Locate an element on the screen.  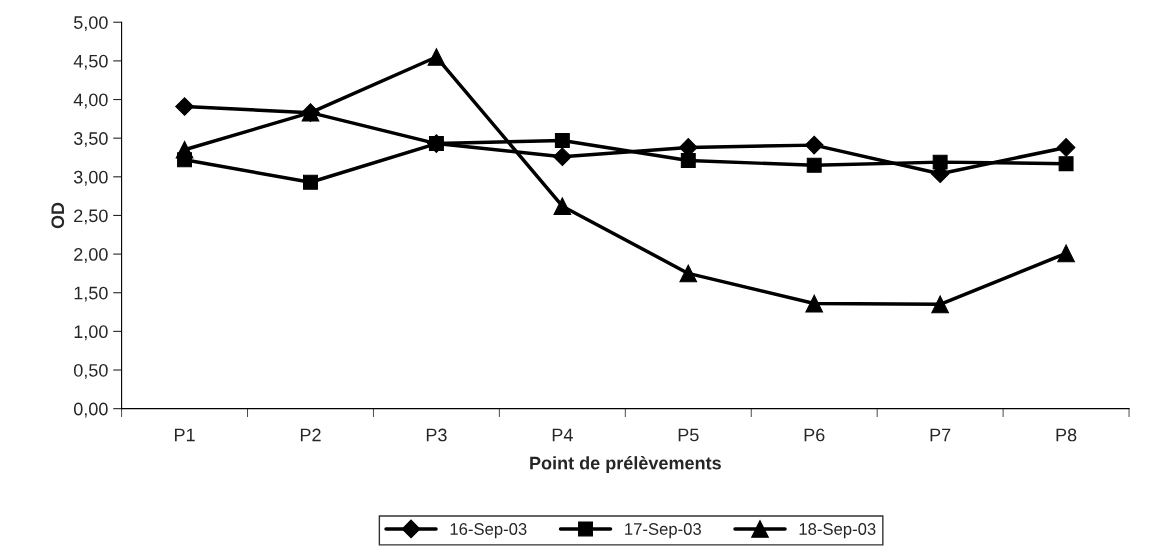
x-tick-label: P3 is located at coordinates (436, 435).